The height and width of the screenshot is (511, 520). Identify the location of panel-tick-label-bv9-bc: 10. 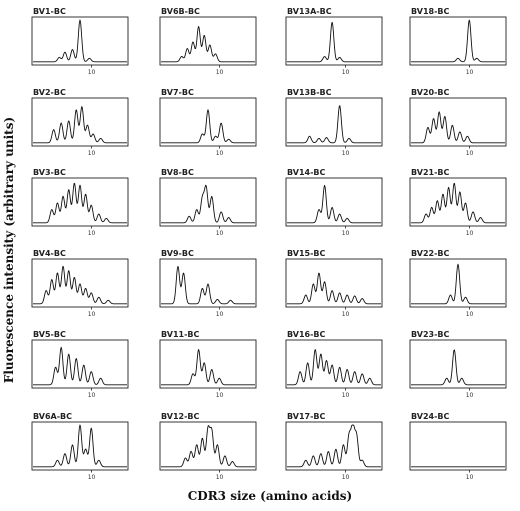
(220, 314).